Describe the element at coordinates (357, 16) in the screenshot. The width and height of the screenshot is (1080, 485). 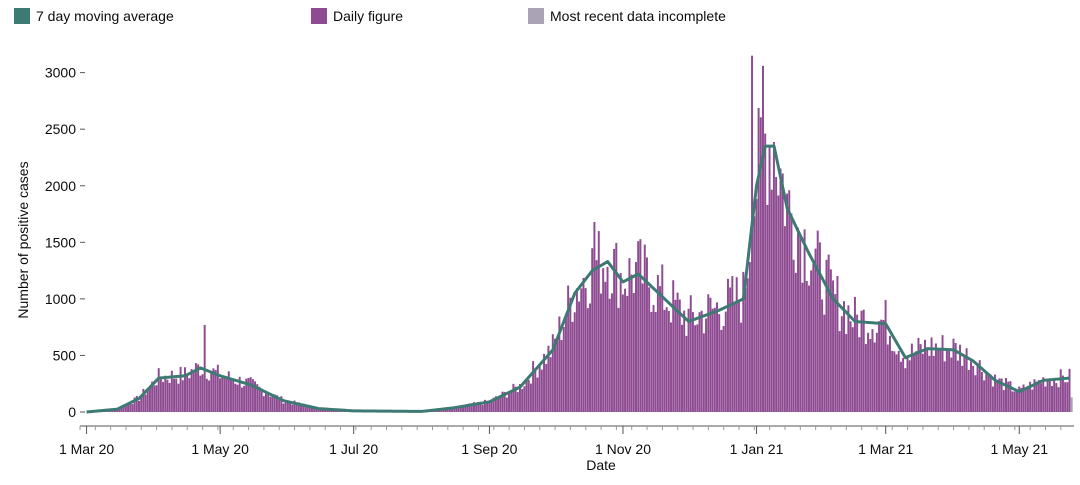
I see `legend-item-daily-figure: Daily figure` at that location.